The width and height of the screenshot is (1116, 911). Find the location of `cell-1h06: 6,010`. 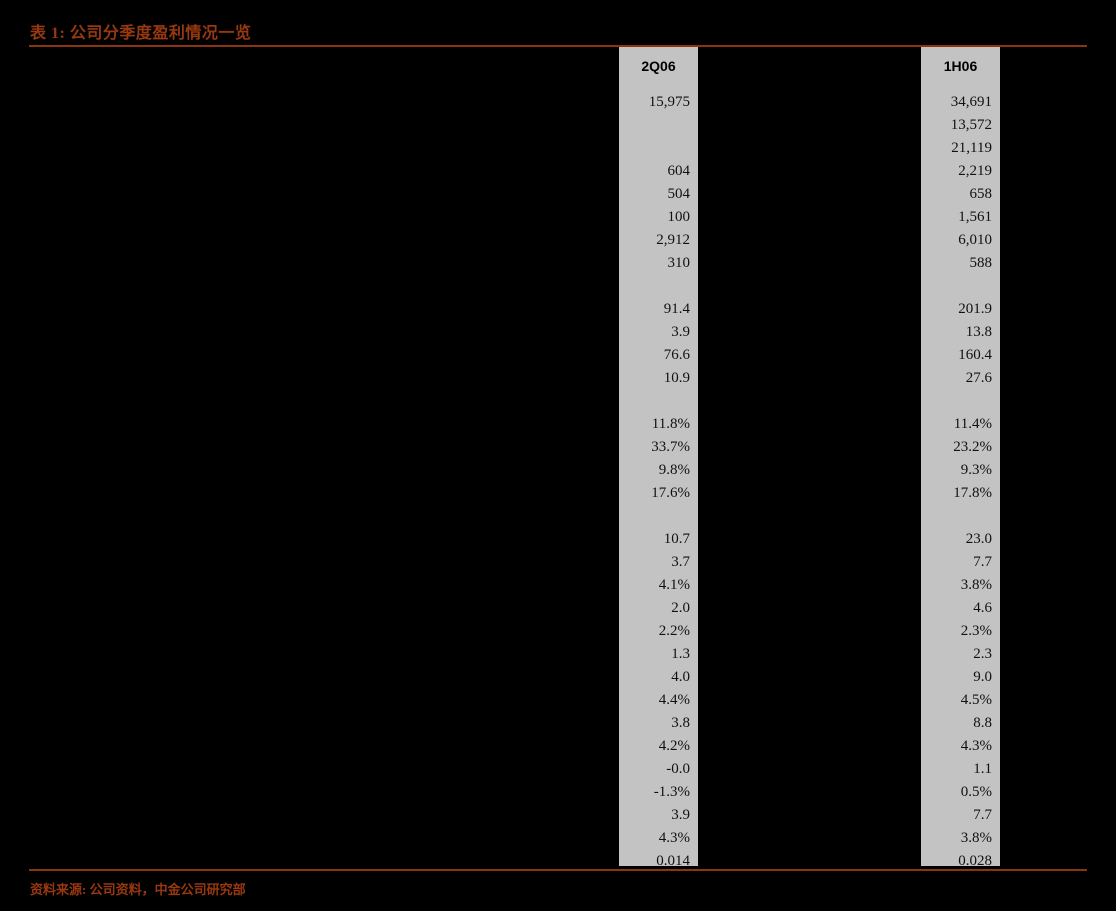

cell-1h06: 6,010 is located at coordinates (975, 240).